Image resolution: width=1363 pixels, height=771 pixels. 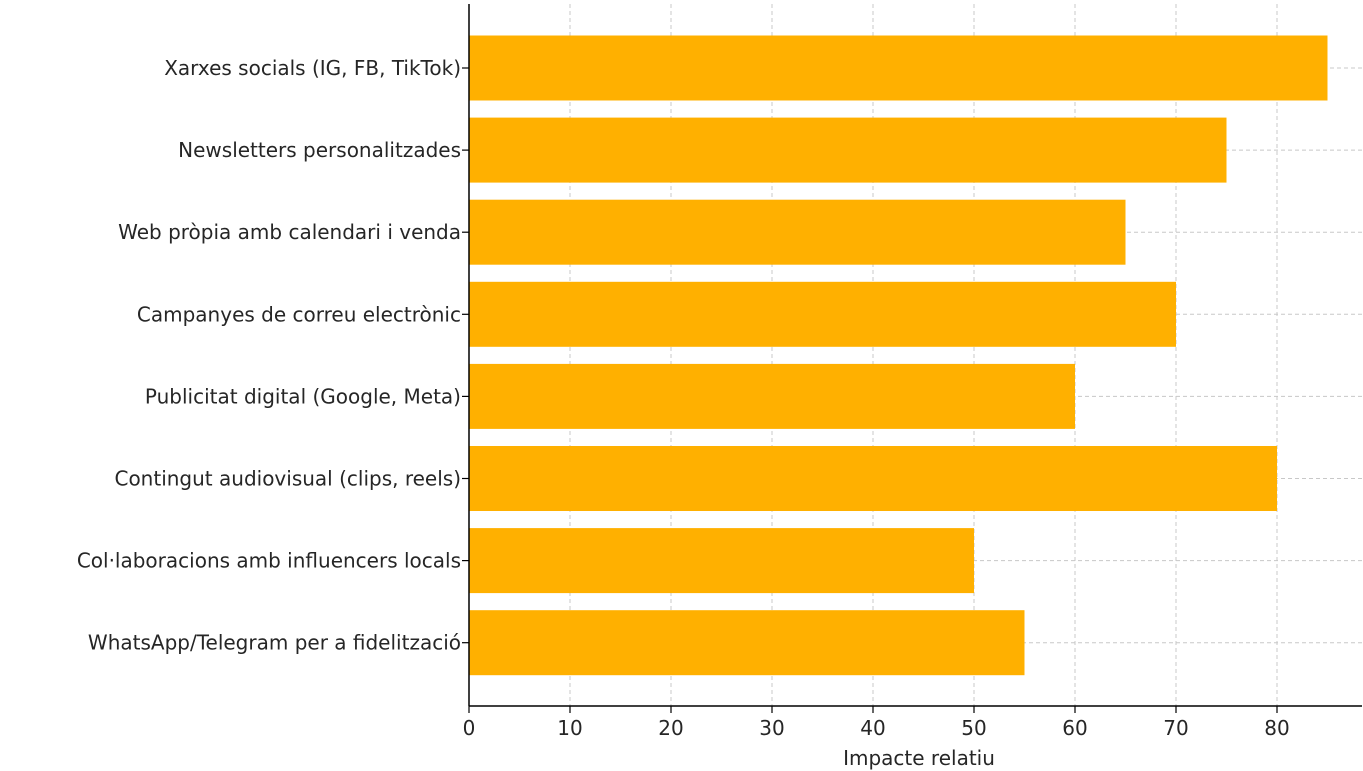 What do you see at coordinates (274, 643) in the screenshot?
I see `category-label: WhatsApp/Telegram per a fidelització` at bounding box center [274, 643].